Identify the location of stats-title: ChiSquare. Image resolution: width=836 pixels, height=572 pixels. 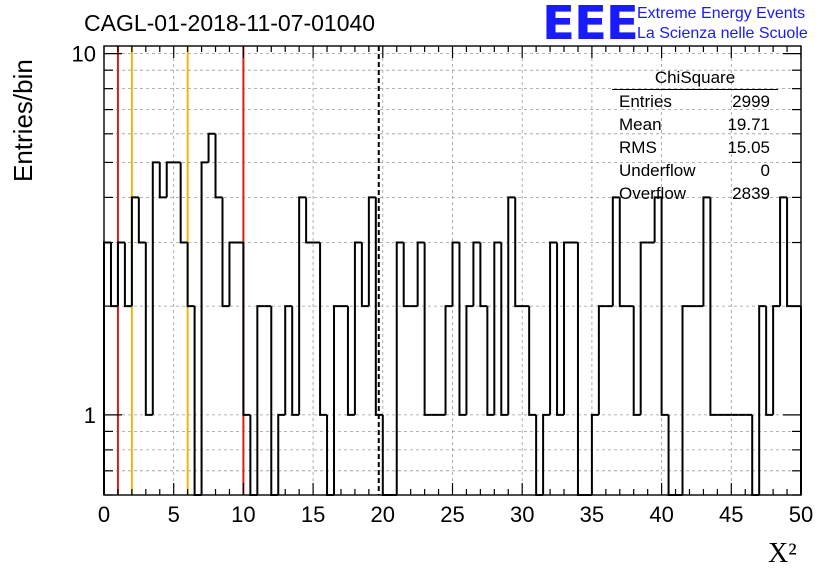
(695, 78).